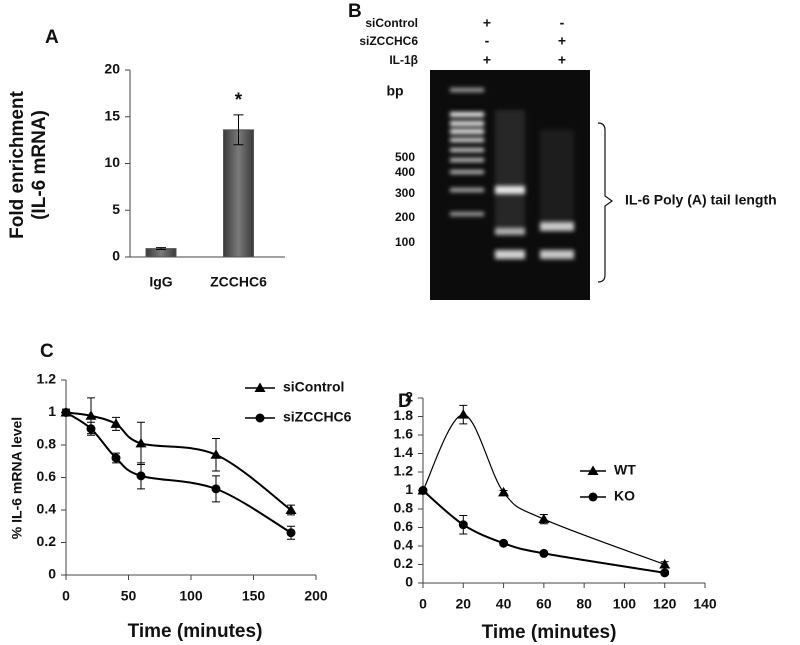 Image resolution: width=800 pixels, height=645 pixels. What do you see at coordinates (17, 164) in the screenshot?
I see `y-axis-label: Fold enrichment` at bounding box center [17, 164].